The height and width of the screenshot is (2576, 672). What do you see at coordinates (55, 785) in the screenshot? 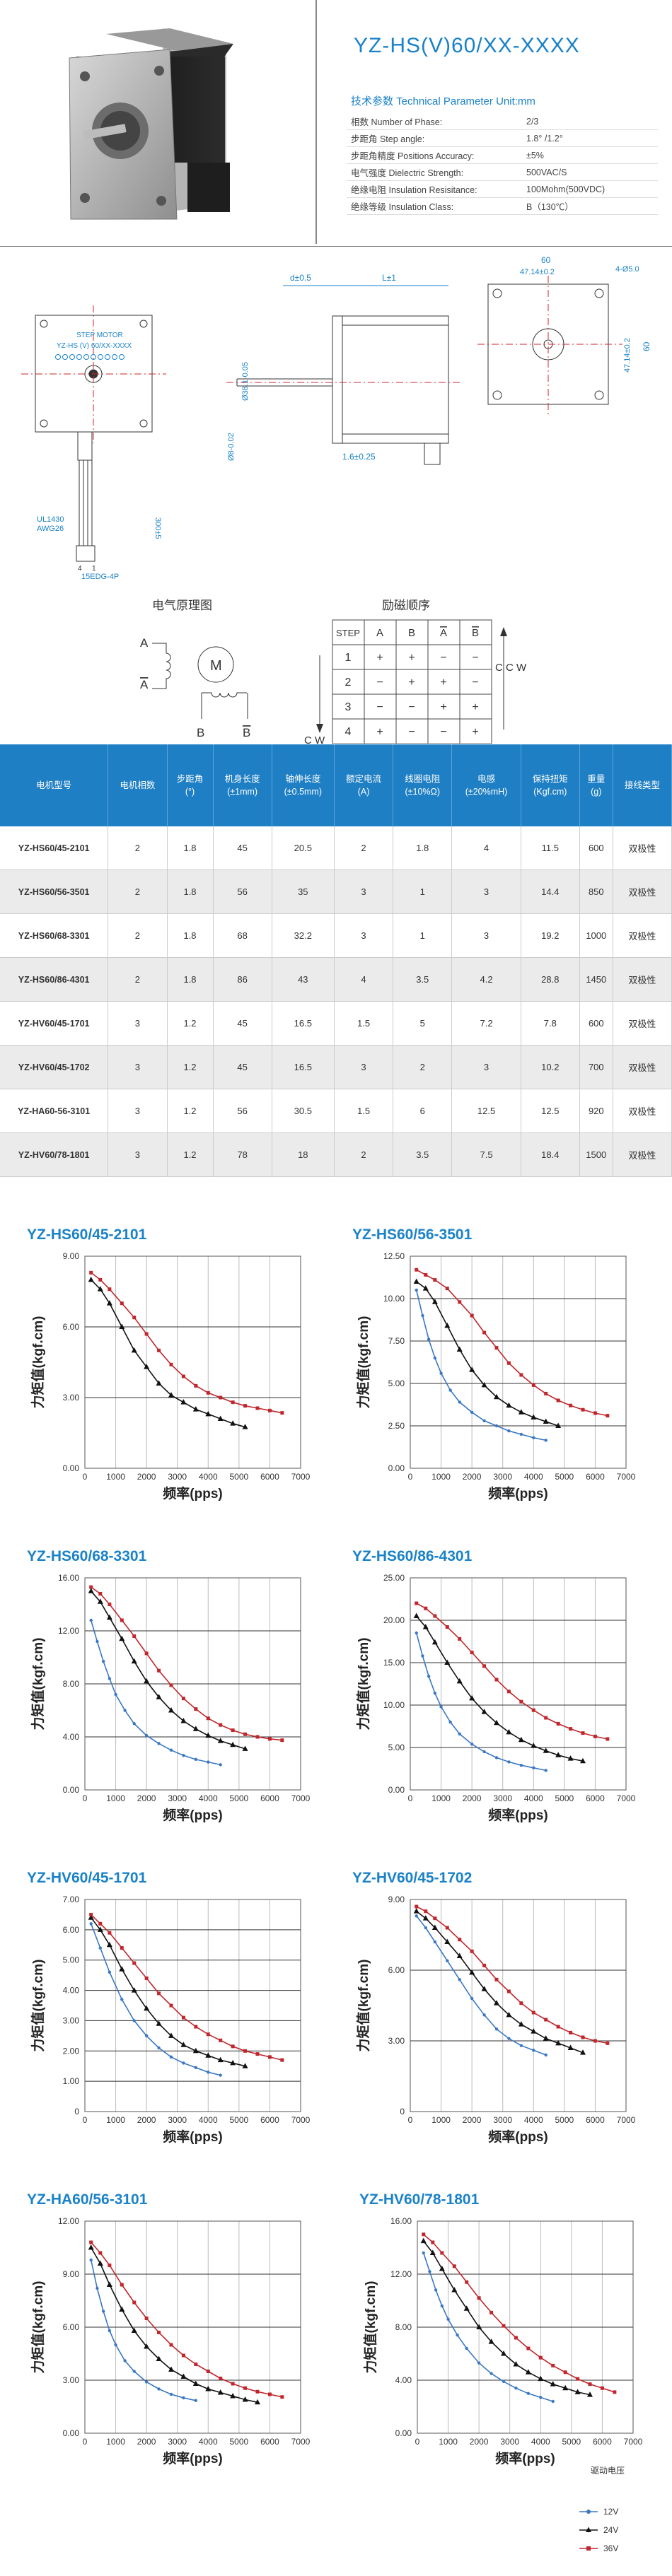
I see `spec-header-cell: 电机型号` at bounding box center [55, 785].